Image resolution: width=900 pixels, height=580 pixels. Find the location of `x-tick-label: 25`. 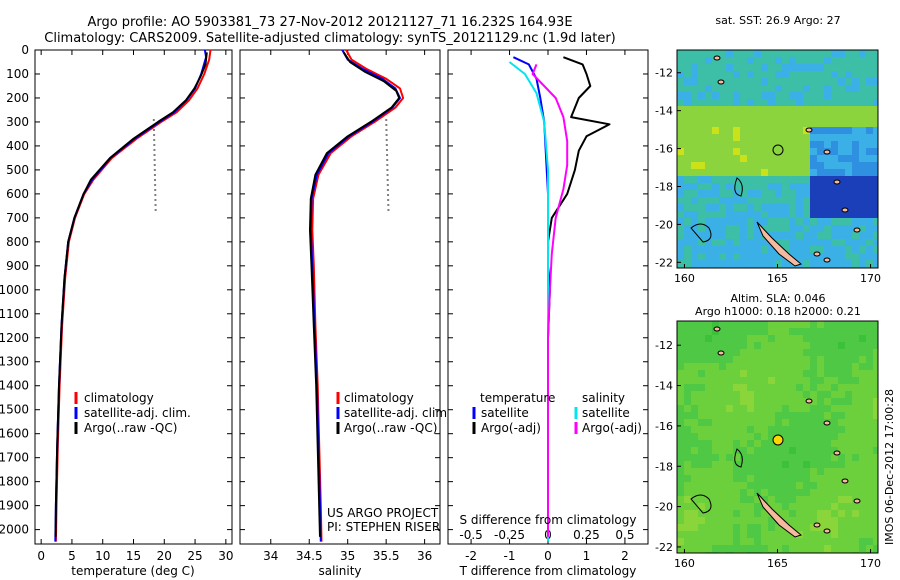

x-tick-label: 25 is located at coordinates (194, 556).